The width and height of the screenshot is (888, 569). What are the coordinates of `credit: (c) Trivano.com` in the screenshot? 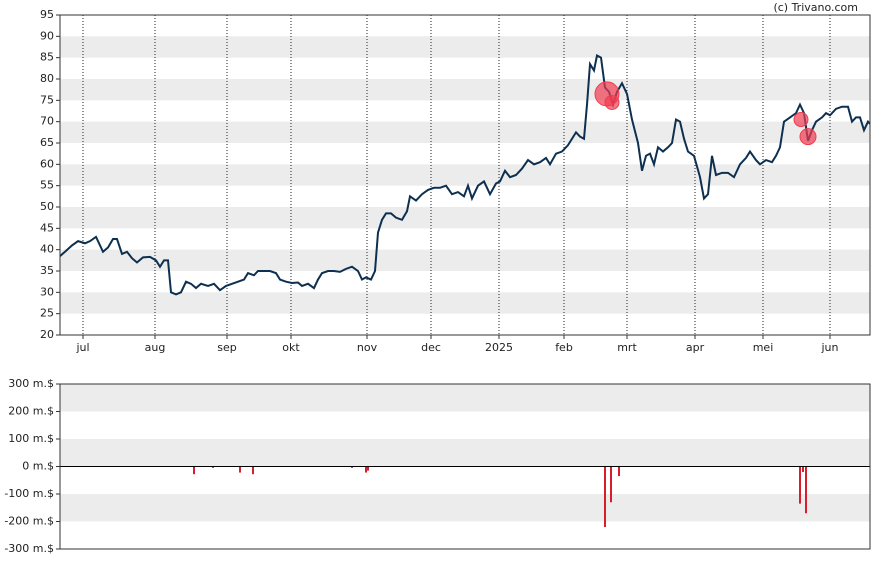 It's located at (815, 7).